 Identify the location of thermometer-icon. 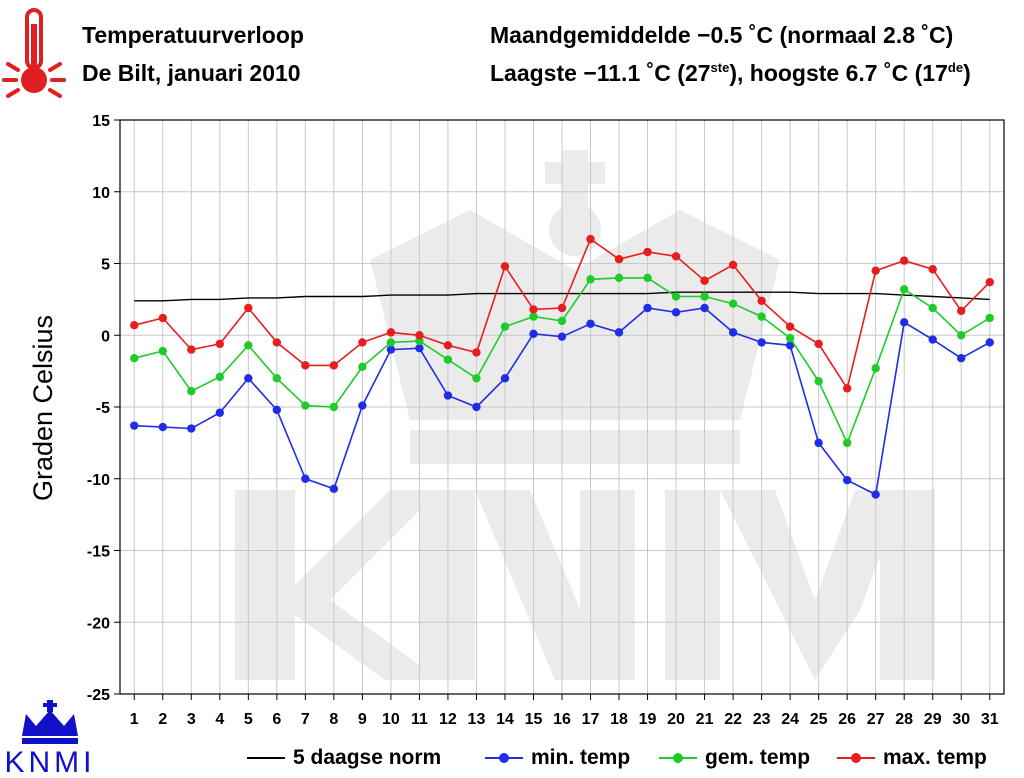
(34, 53).